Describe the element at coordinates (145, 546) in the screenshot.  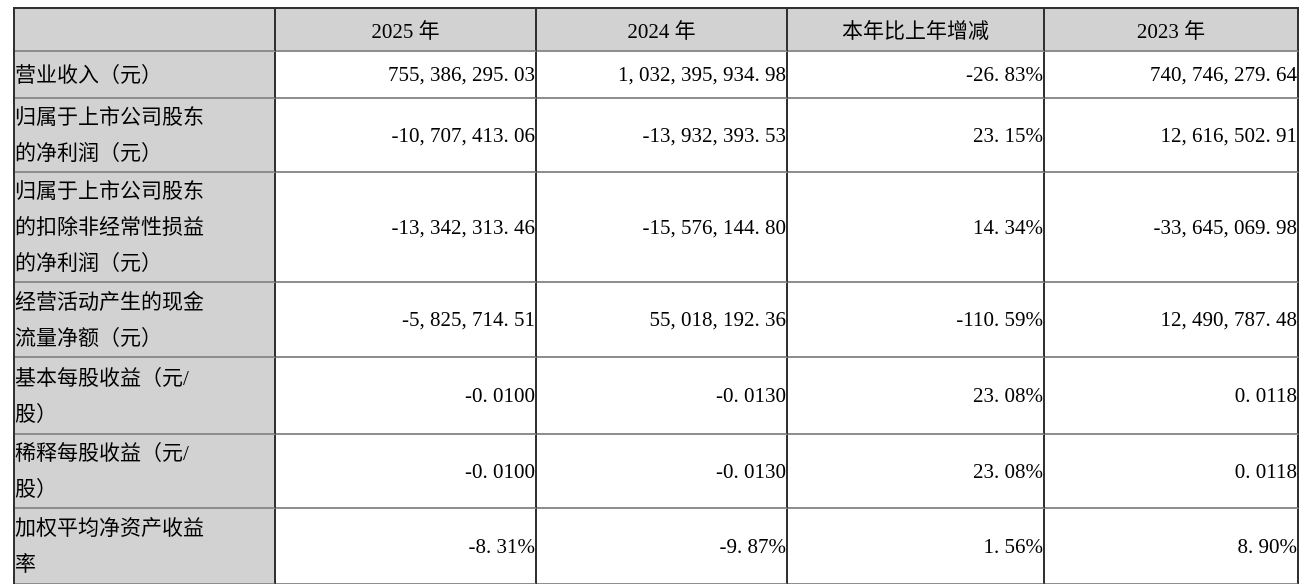
I see `row-label: 加权平均净资产收益 率` at that location.